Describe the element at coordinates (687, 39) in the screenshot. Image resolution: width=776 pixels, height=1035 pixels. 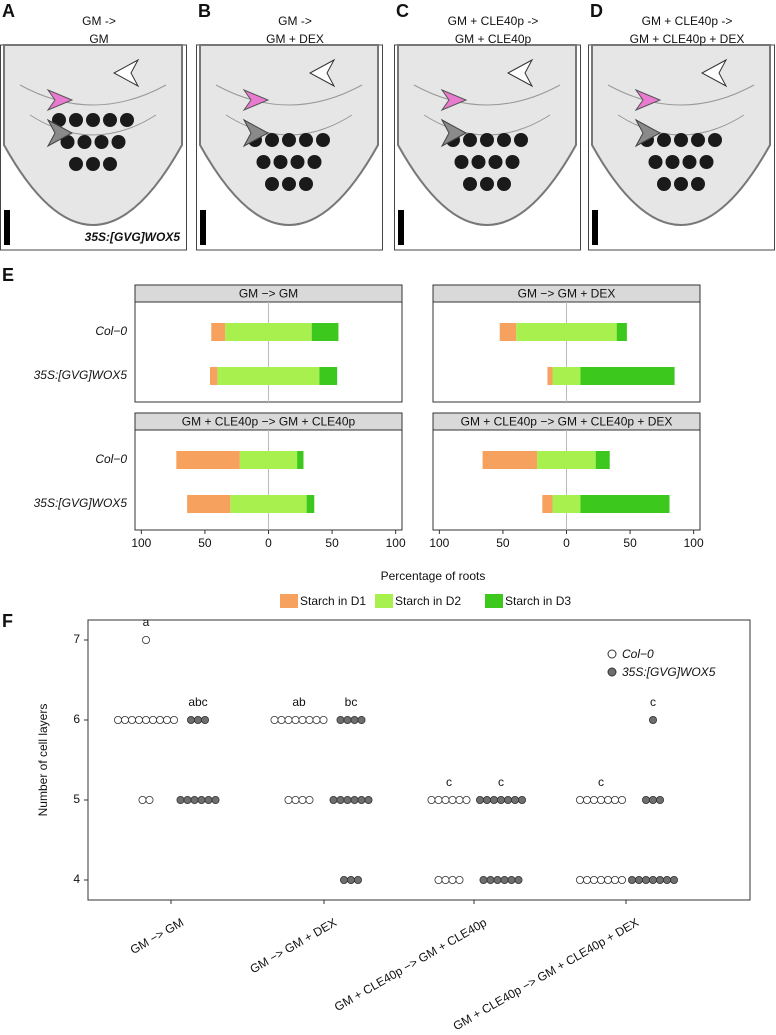
I see `panel-title: GM + CLE40p + DEX` at that location.